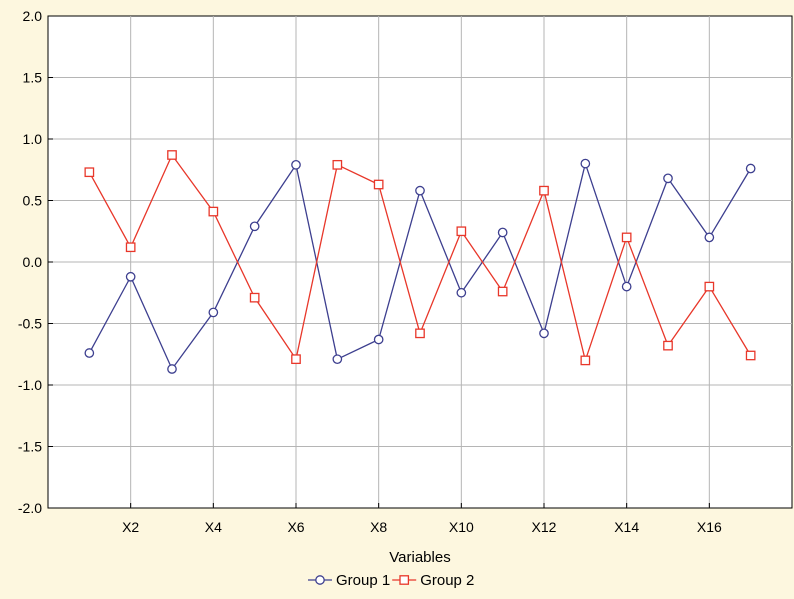 The height and width of the screenshot is (599, 794). What do you see at coordinates (33, 262) in the screenshot?
I see `y-tick-label: 0.0` at bounding box center [33, 262].